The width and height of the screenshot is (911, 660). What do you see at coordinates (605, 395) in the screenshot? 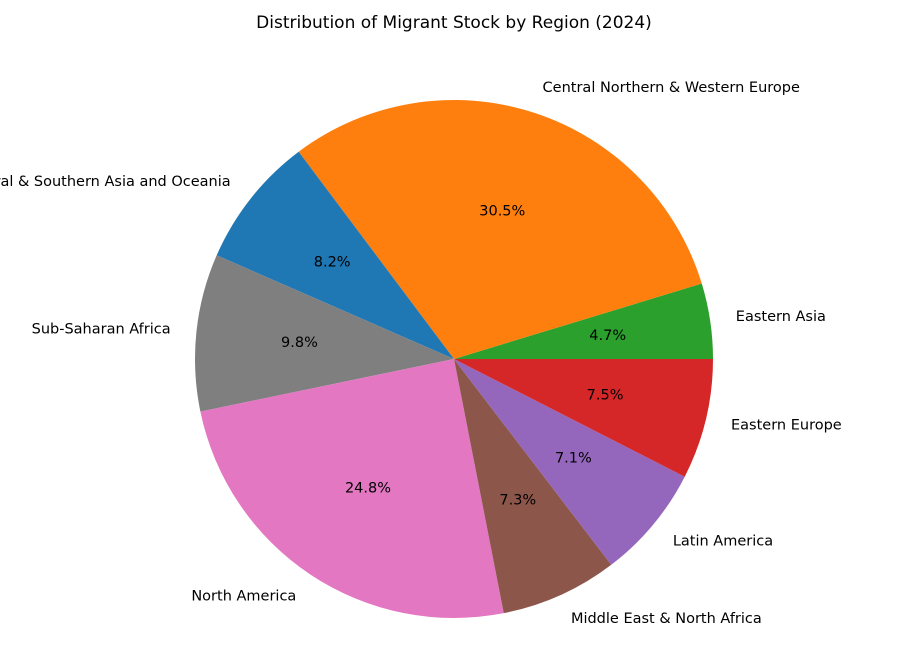
I see `percent-label-eastern-europe: 7.5%` at bounding box center [605, 395].